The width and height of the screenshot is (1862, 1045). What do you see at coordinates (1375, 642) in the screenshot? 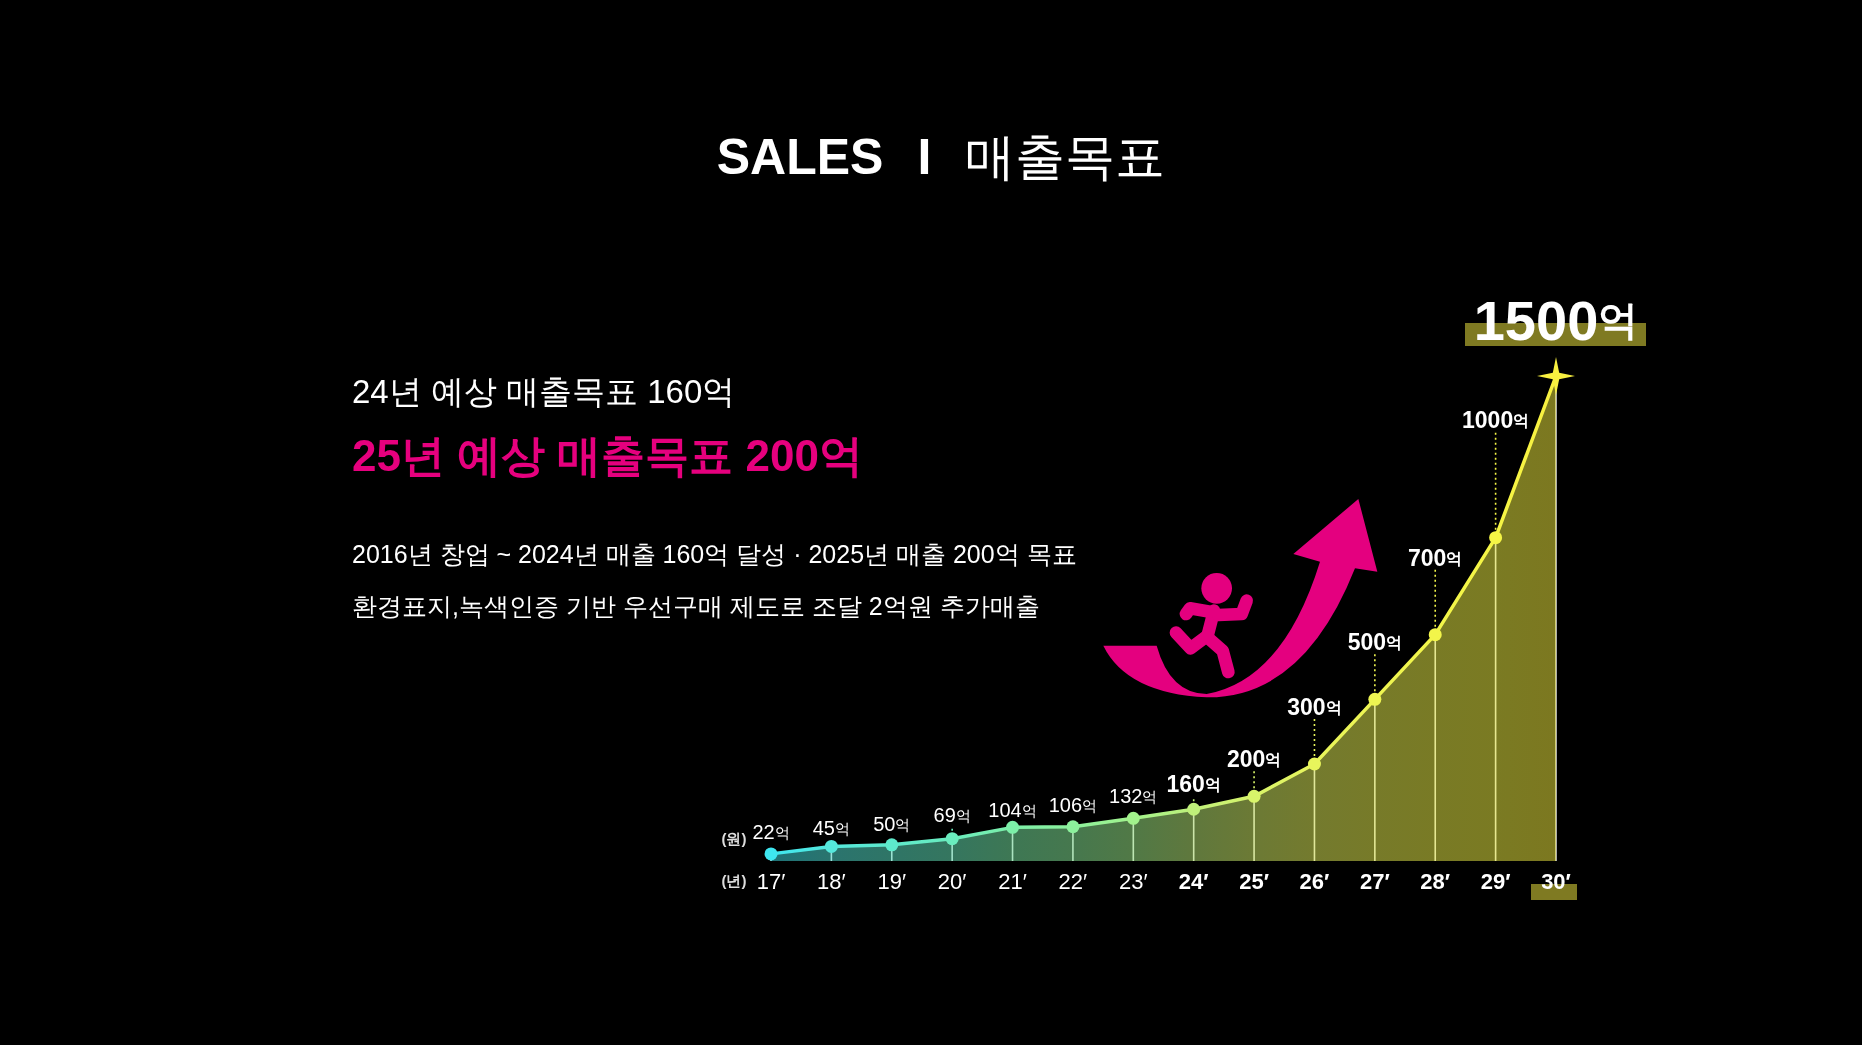
I see `data-label: 500억` at bounding box center [1375, 642].